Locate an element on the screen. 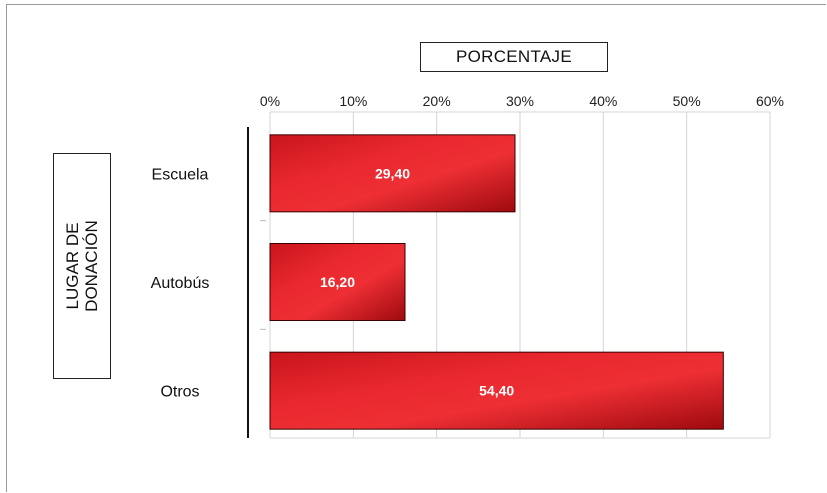 The height and width of the screenshot is (493, 827). category-label: Autobús is located at coordinates (180, 283).